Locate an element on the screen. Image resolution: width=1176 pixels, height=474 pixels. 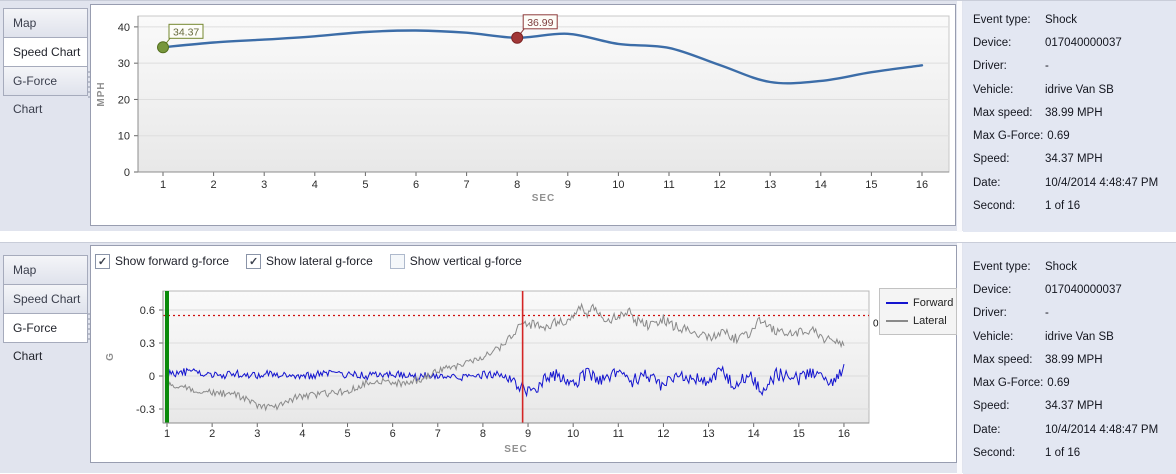
y-axis-label: G is located at coordinates (110, 357).